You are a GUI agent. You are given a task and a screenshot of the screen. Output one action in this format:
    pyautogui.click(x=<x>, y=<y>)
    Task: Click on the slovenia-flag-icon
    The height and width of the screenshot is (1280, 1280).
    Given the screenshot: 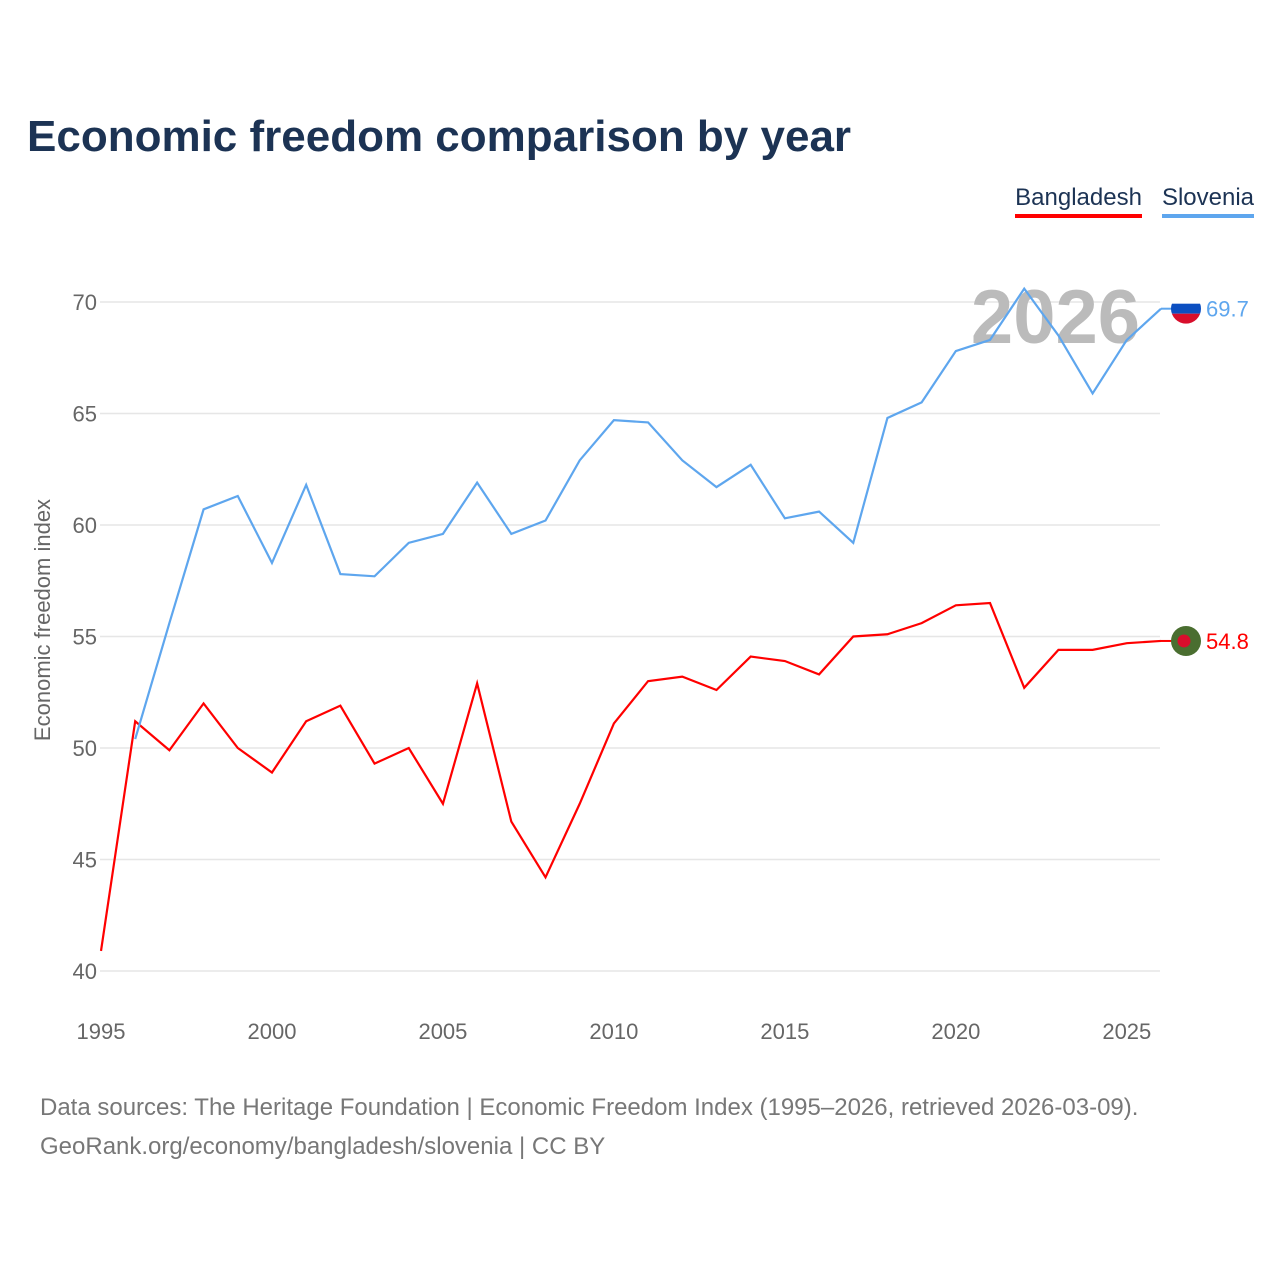 What is the action you would take?
    pyautogui.click(x=1186, y=308)
    